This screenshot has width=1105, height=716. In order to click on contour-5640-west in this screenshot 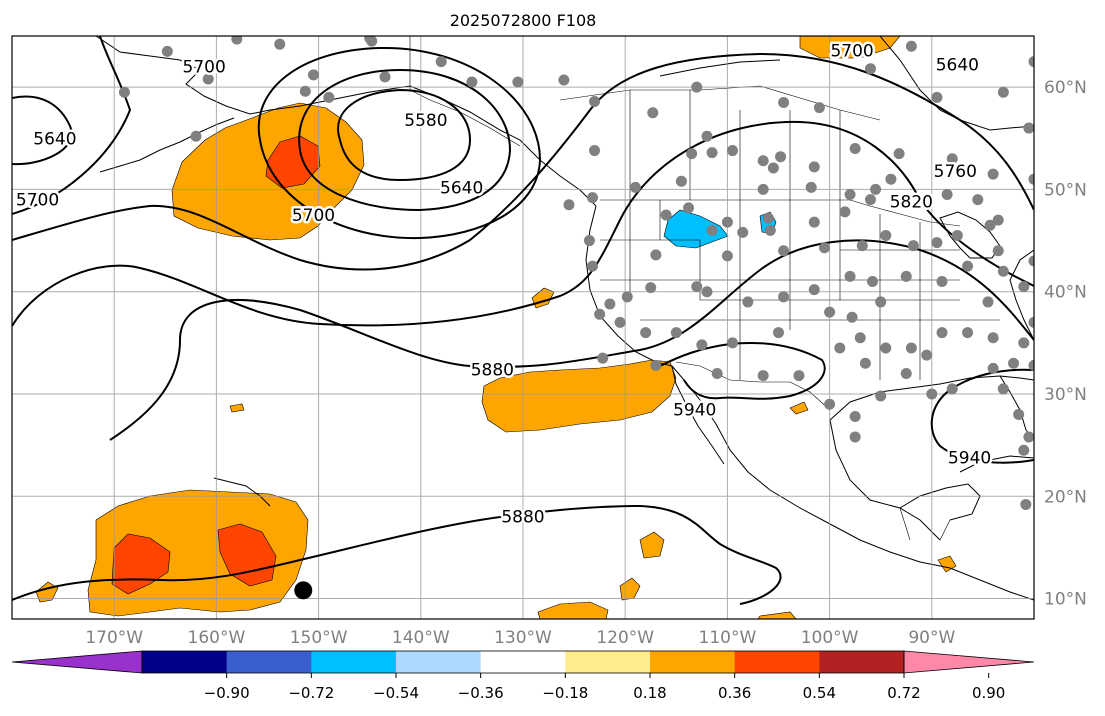, I will do `click(42, 130)`.